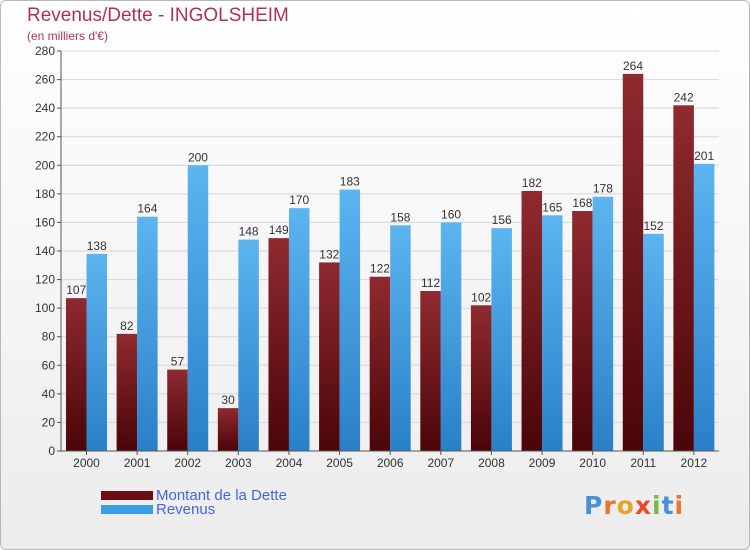 This screenshot has width=750, height=550. What do you see at coordinates (643, 505) in the screenshot?
I see `logo-letter: x` at bounding box center [643, 505].